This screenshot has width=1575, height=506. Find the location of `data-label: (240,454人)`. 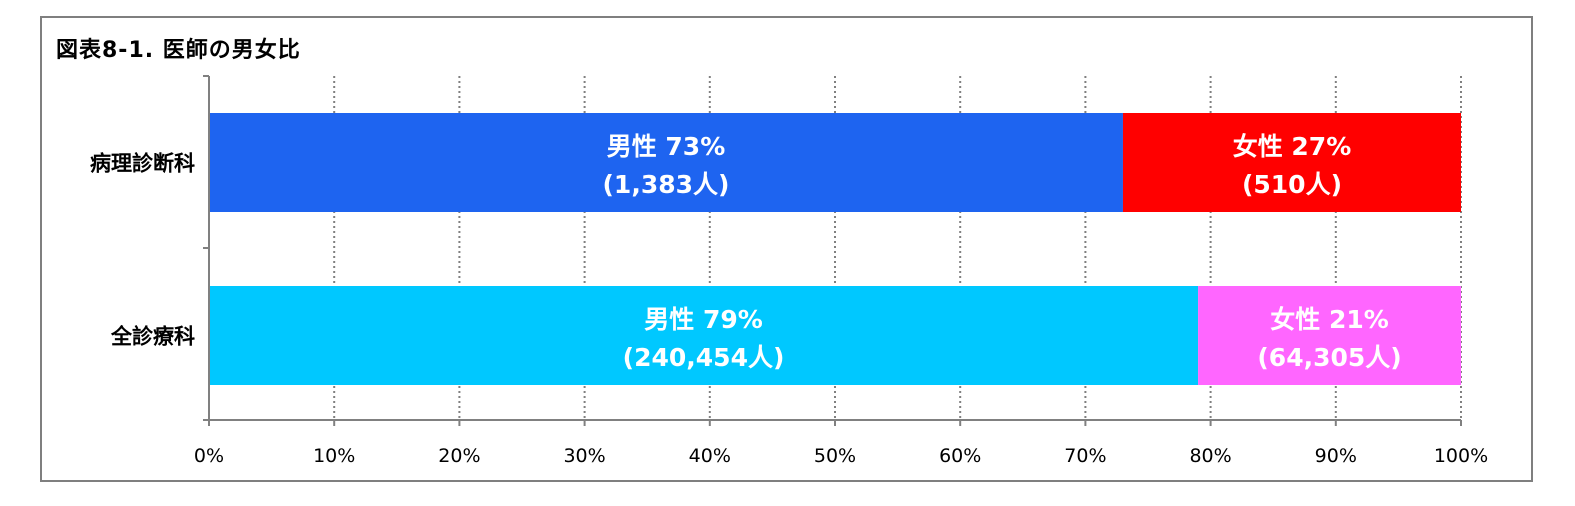

data-label: (240,454人) is located at coordinates (704, 357).